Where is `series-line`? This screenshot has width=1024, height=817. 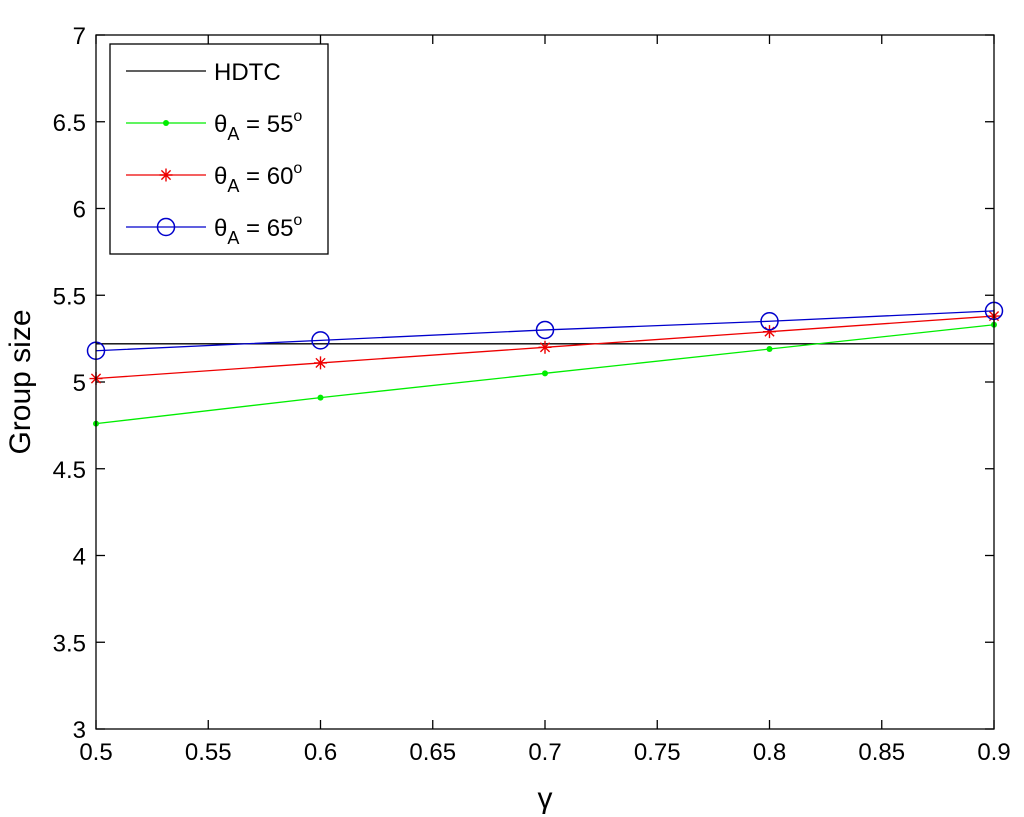 series-line is located at coordinates (545, 331).